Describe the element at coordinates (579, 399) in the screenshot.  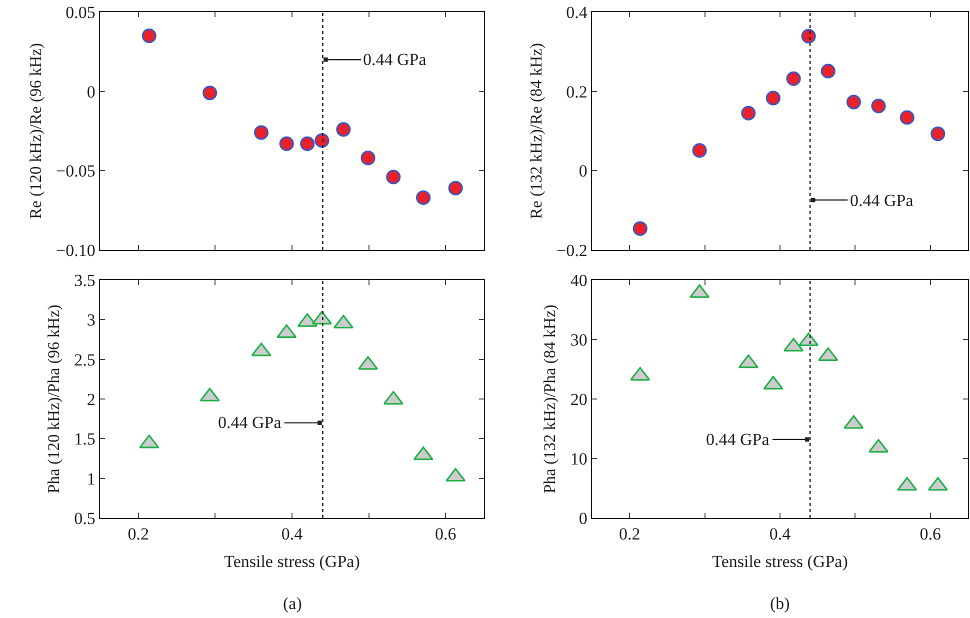
I see `y-tick-label: 20` at that location.